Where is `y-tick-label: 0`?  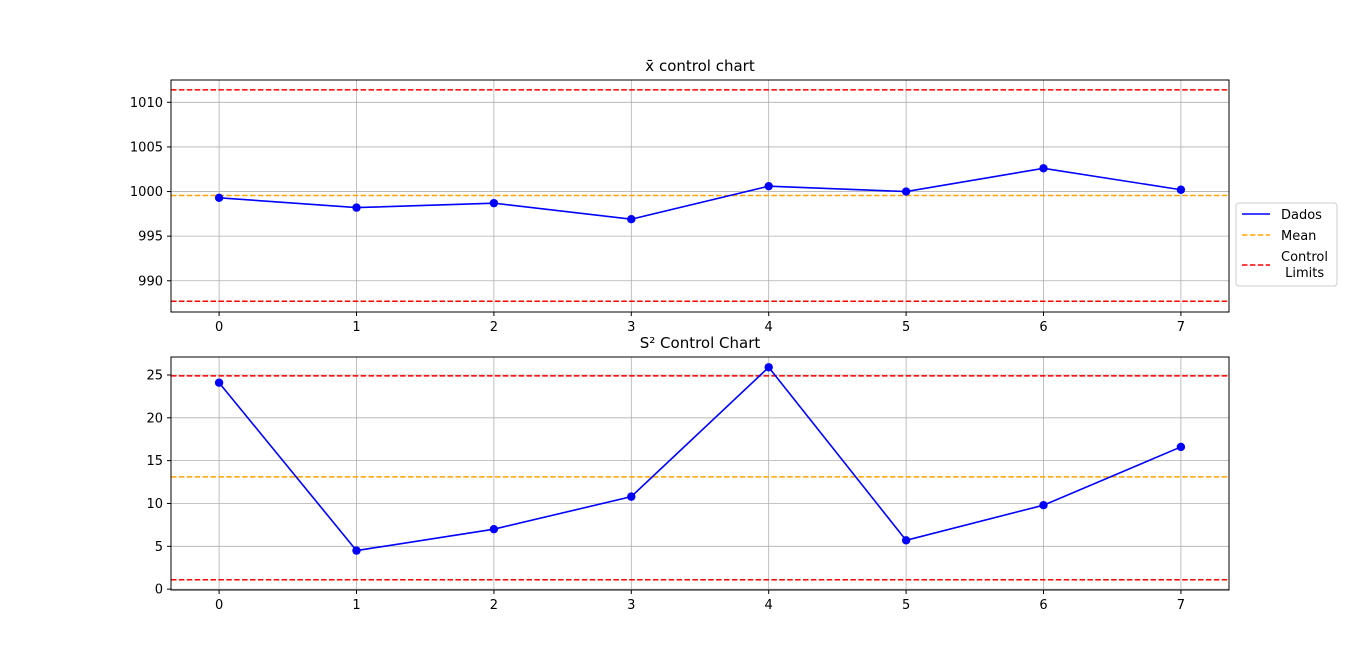
y-tick-label: 0 is located at coordinates (159, 590).